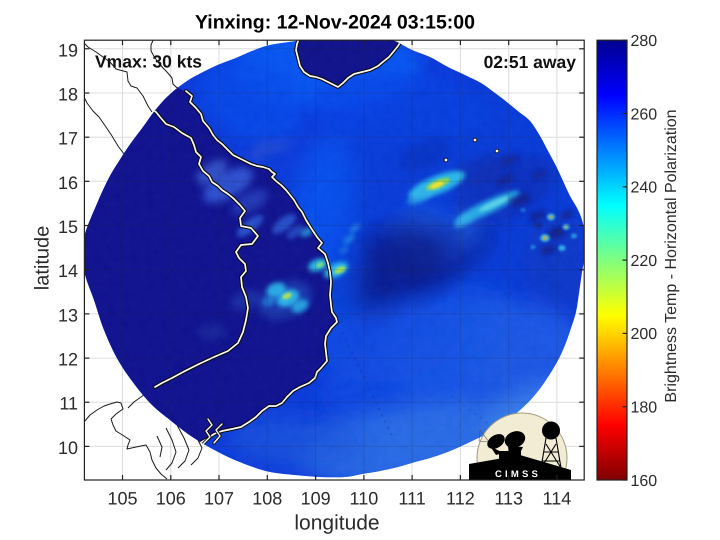 The width and height of the screenshot is (720, 540). Describe the element at coordinates (335, 23) in the screenshot. I see `svg-text: Yinxing: 12-Nov-2024 03:15:00` at that location.